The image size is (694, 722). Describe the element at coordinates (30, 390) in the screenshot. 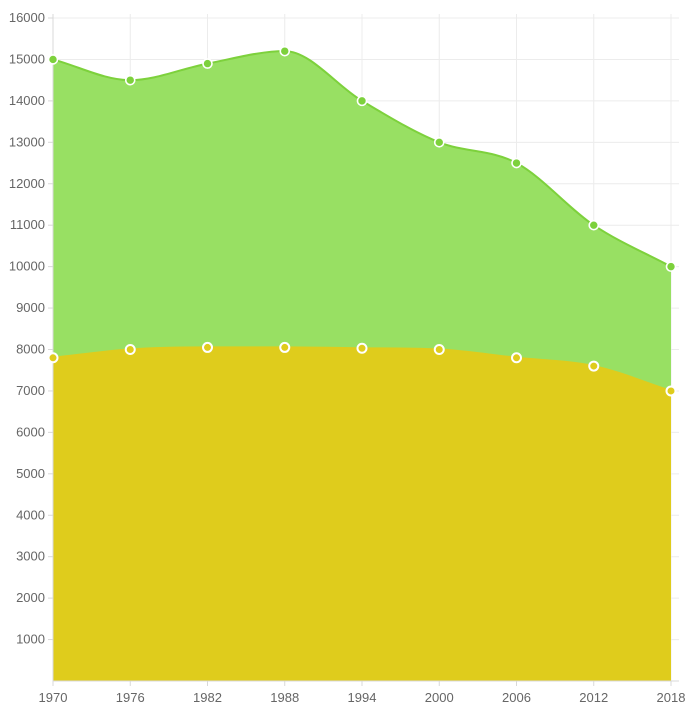

I see `y-tick-label: 7000` at that location.